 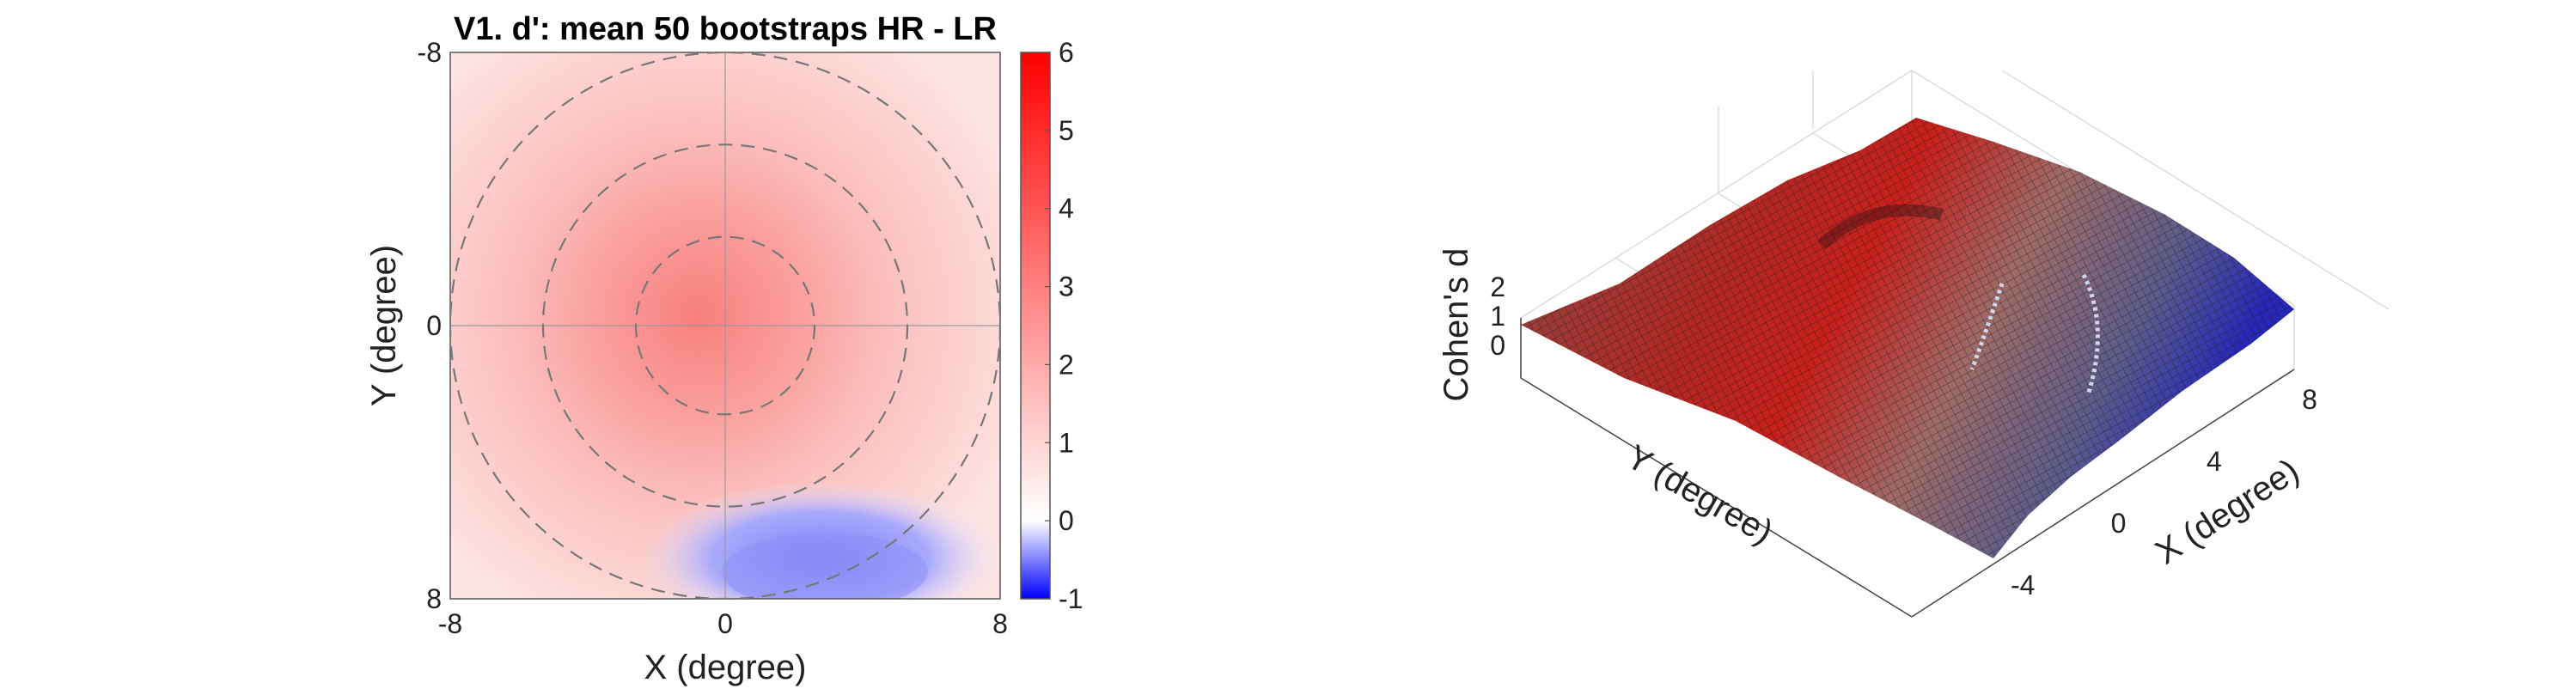 I want to click on colorbar-tick-label: 4, so click(x=1066, y=208).